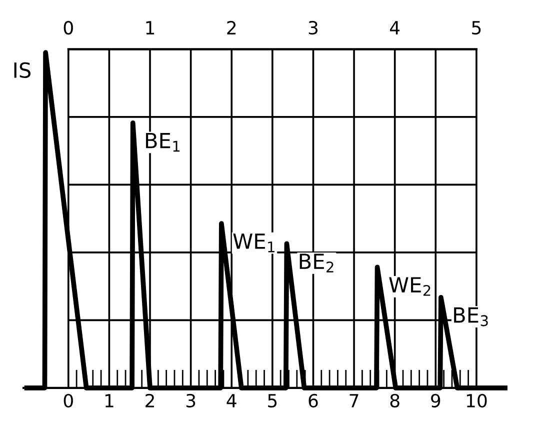  Describe the element at coordinates (68, 27) in the screenshot. I see `x2-tick-label: 0` at that location.